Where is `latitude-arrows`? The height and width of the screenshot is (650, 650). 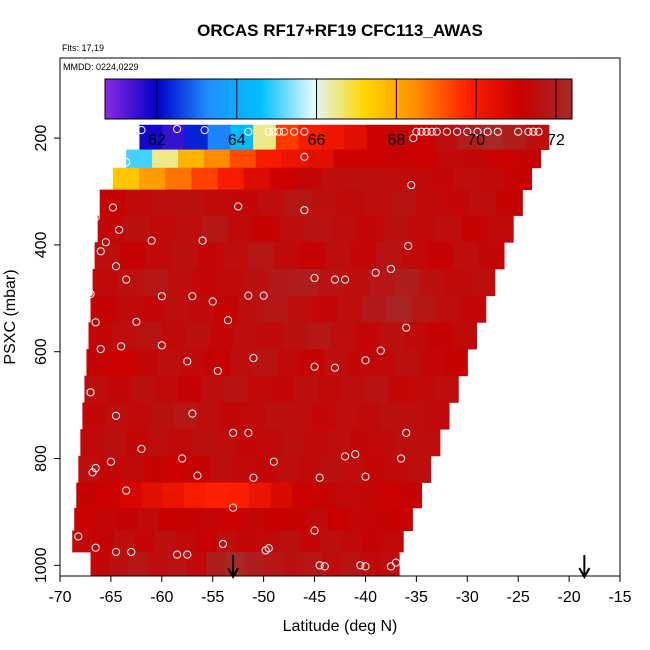
latitude-arrows is located at coordinates (409, 567).